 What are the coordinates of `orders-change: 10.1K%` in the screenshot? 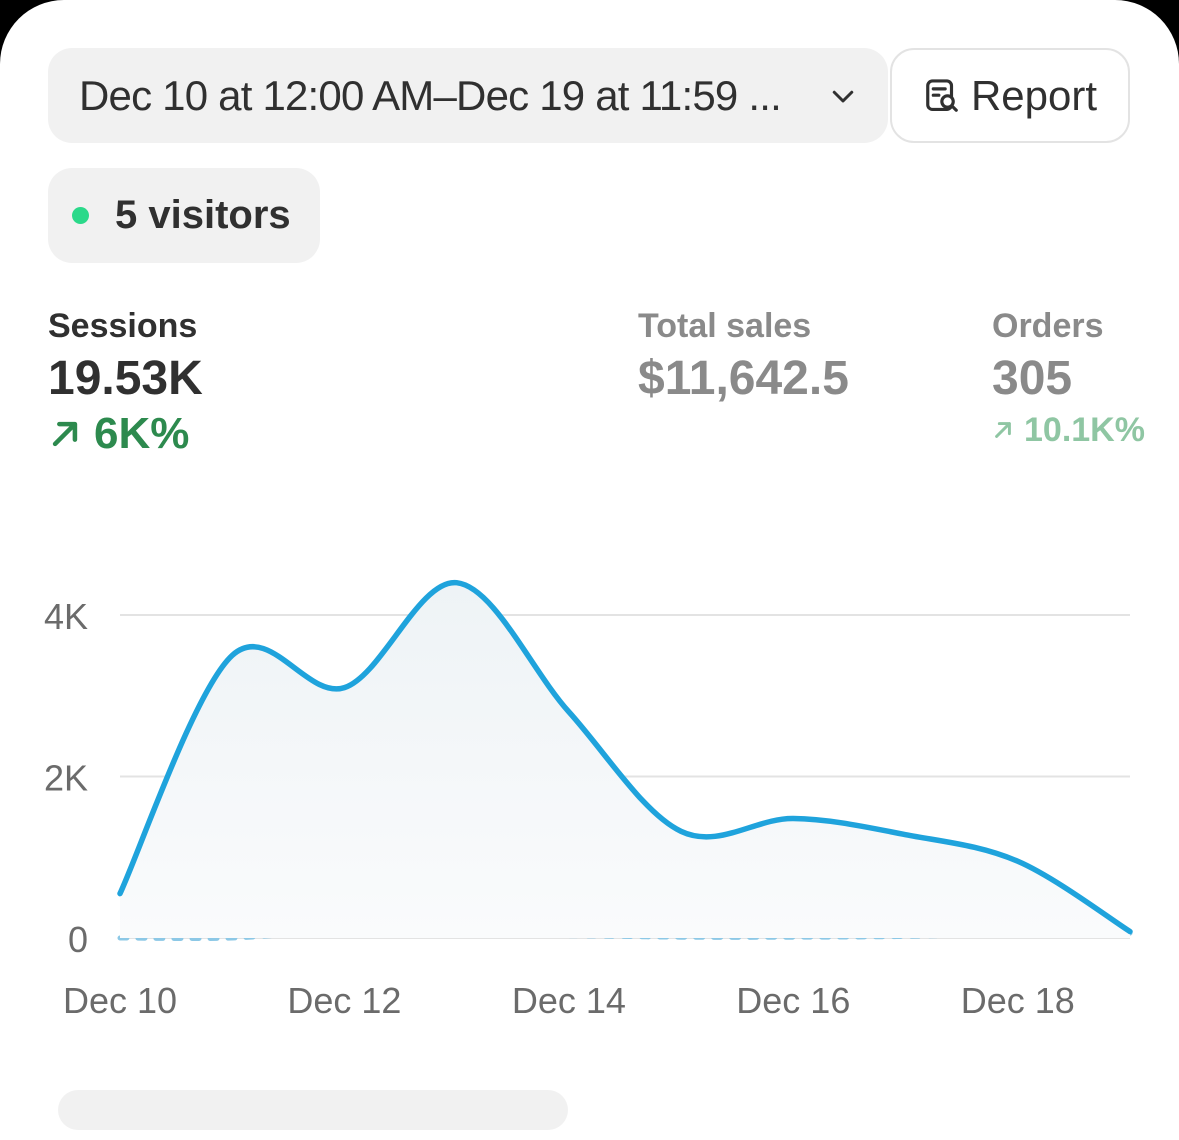 It's located at (1068, 430).